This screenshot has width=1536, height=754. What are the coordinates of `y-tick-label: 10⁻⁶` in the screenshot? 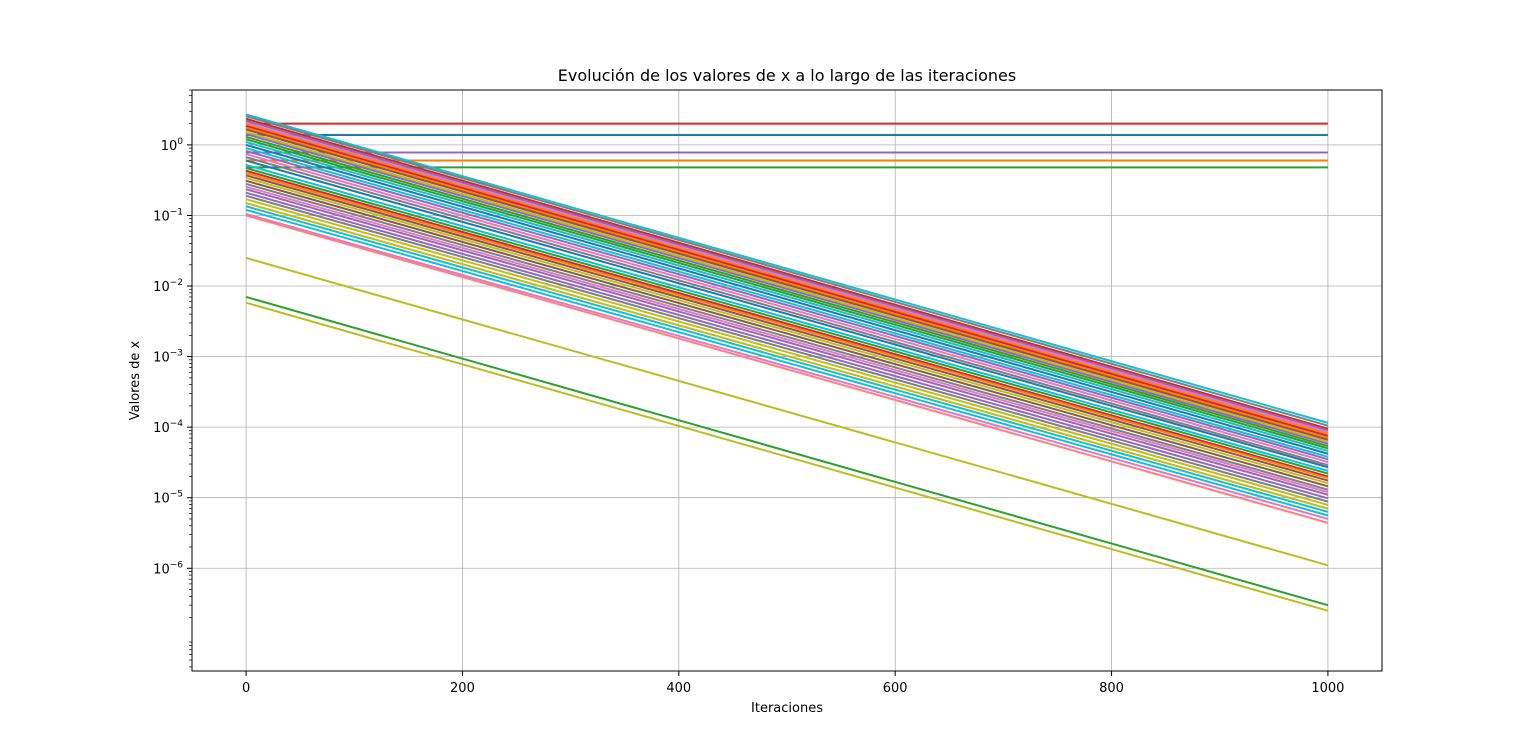 It's located at (168, 568).